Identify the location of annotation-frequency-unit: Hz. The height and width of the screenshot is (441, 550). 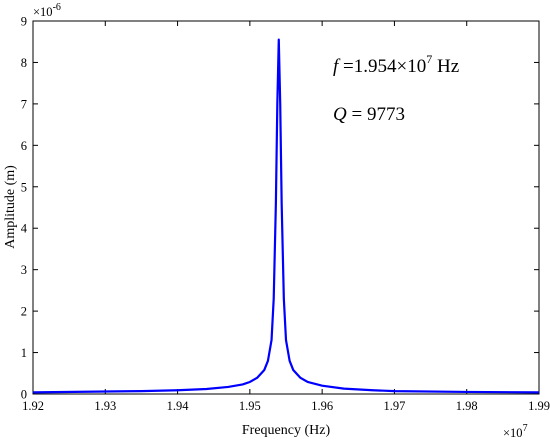
(445, 66).